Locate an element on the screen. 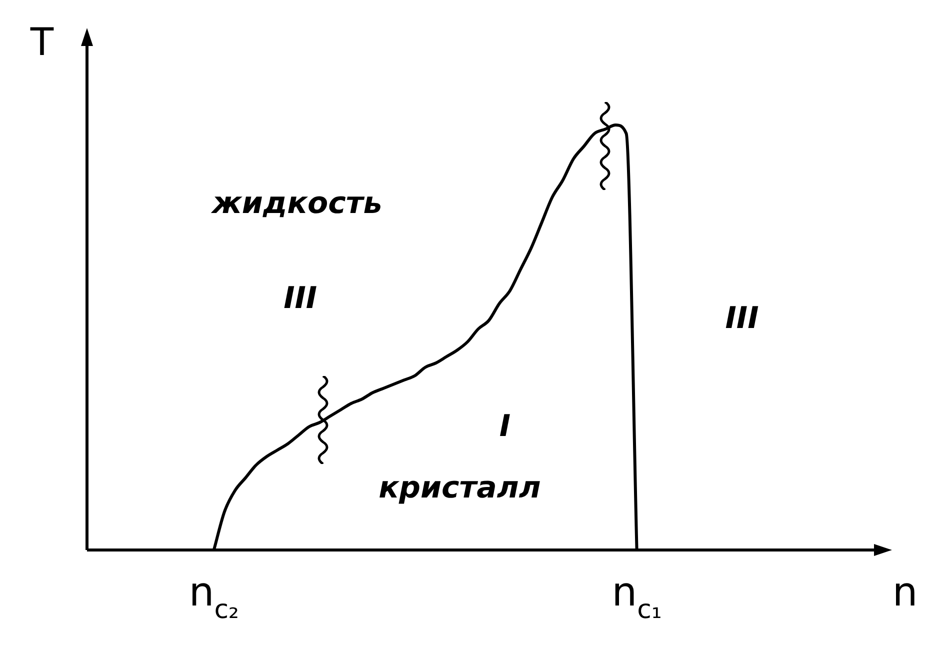 Image resolution: width=942 pixels, height=654 pixels. annotation: жидкость is located at coordinates (296, 204).